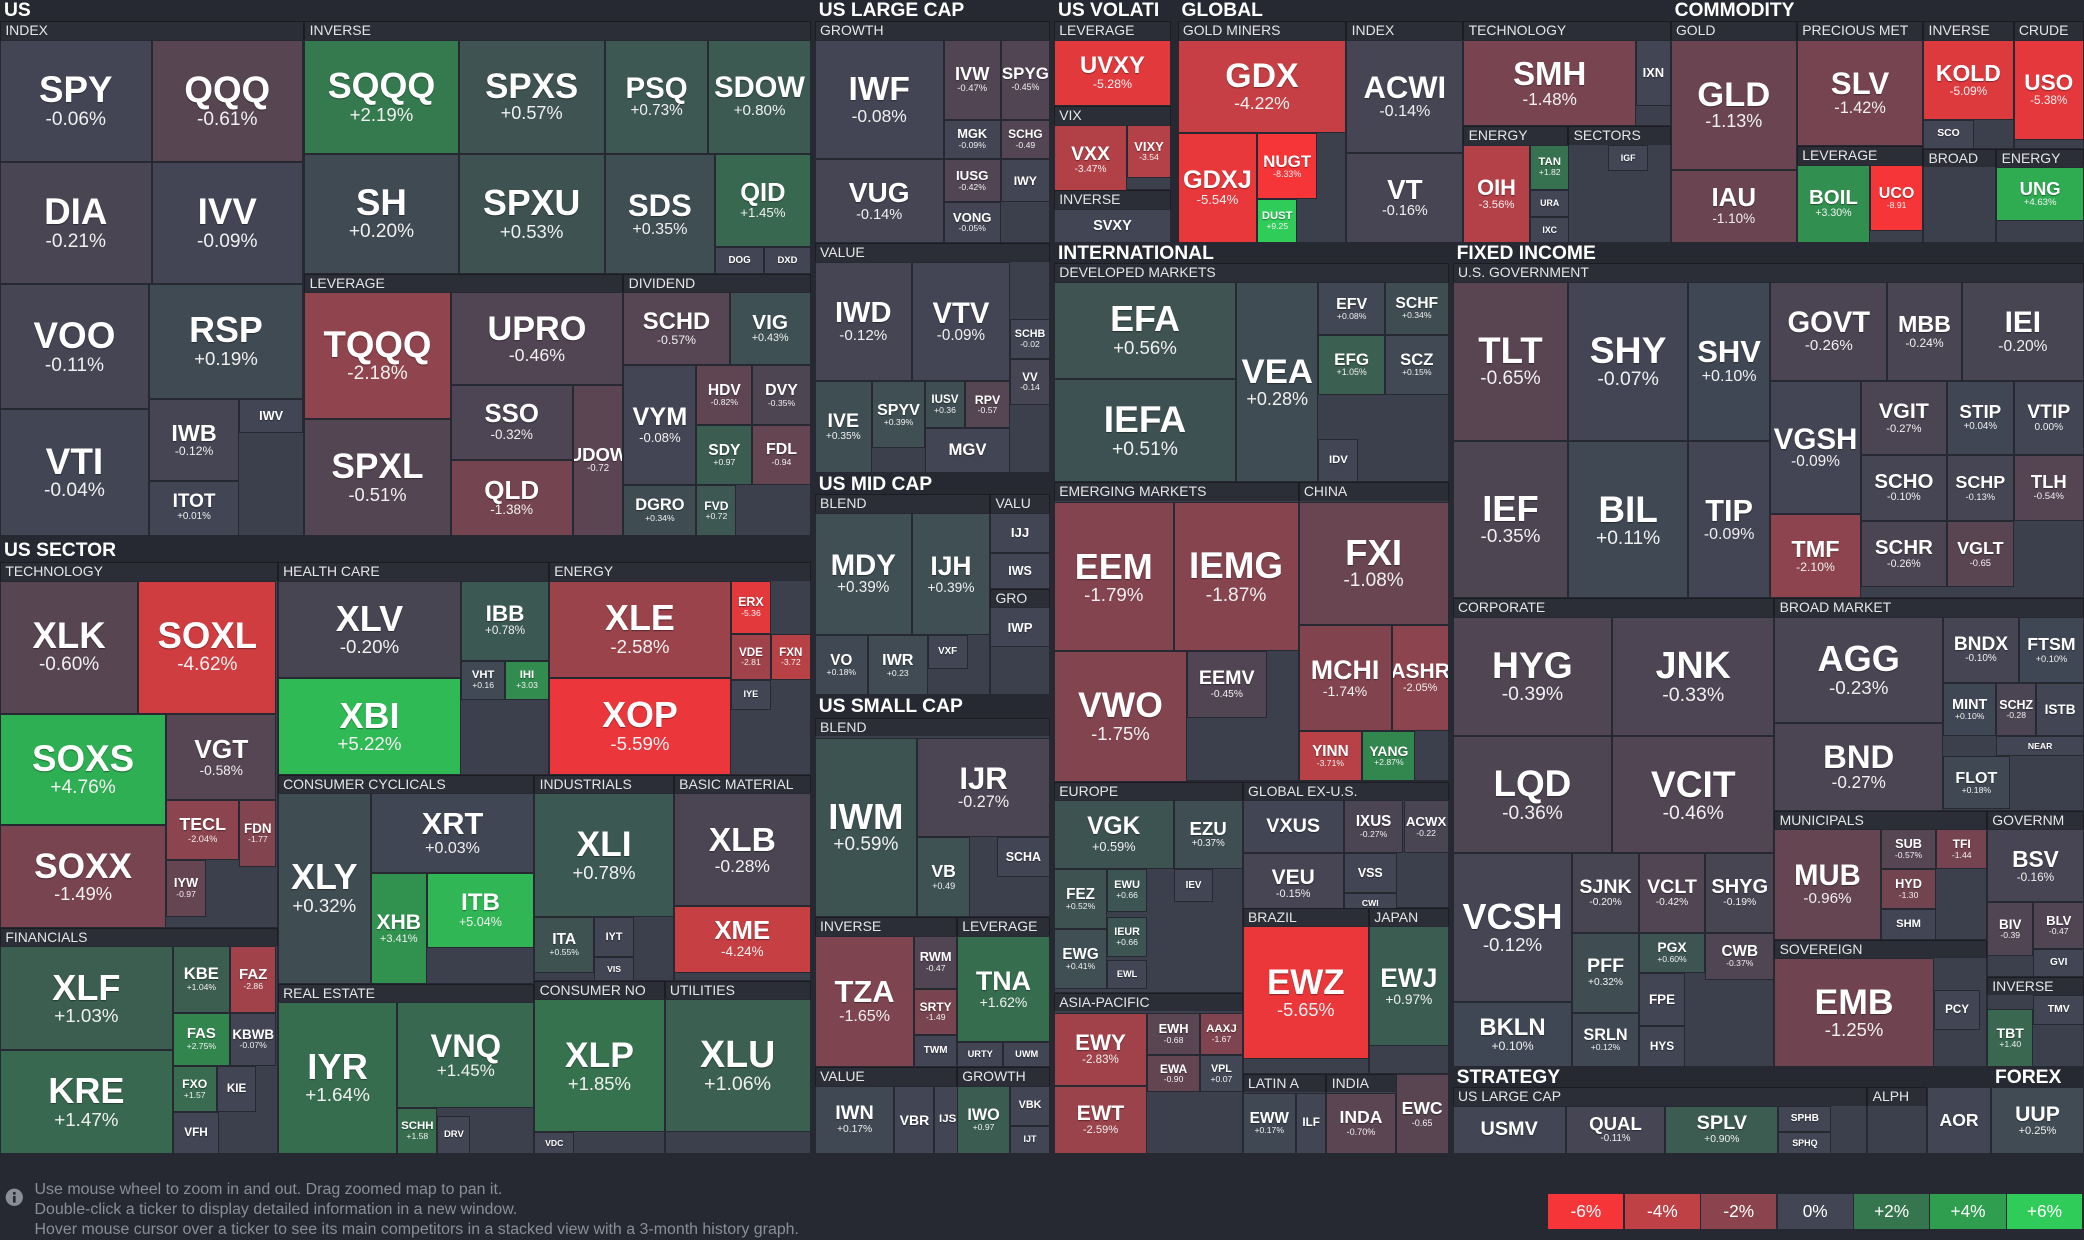 This screenshot has height=1240, width=2084. What do you see at coordinates (564, 945) in the screenshot?
I see `tile: ITA +0.55%` at bounding box center [564, 945].